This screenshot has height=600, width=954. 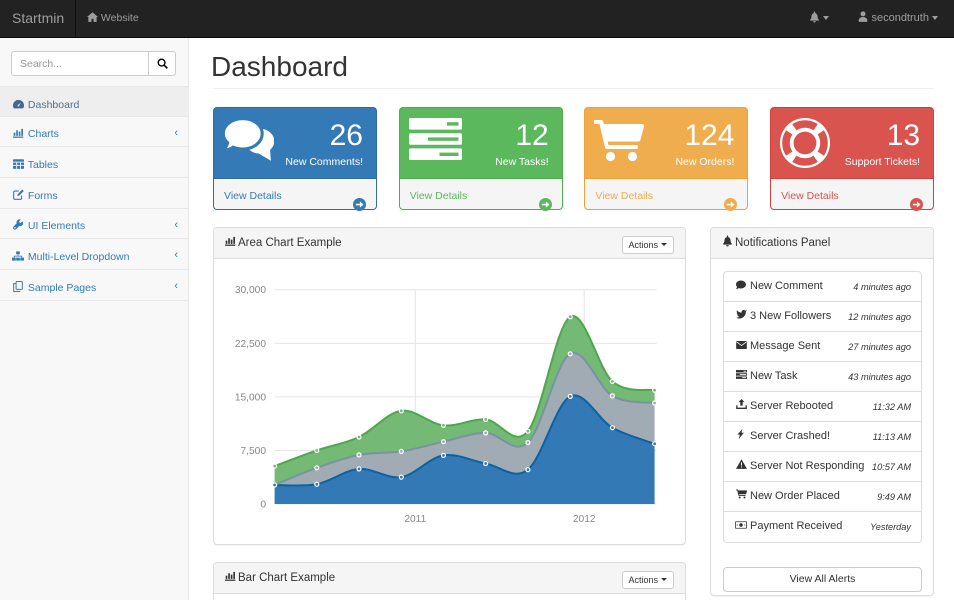 What do you see at coordinates (250, 344) in the screenshot?
I see `svg-text: 22,500` at bounding box center [250, 344].